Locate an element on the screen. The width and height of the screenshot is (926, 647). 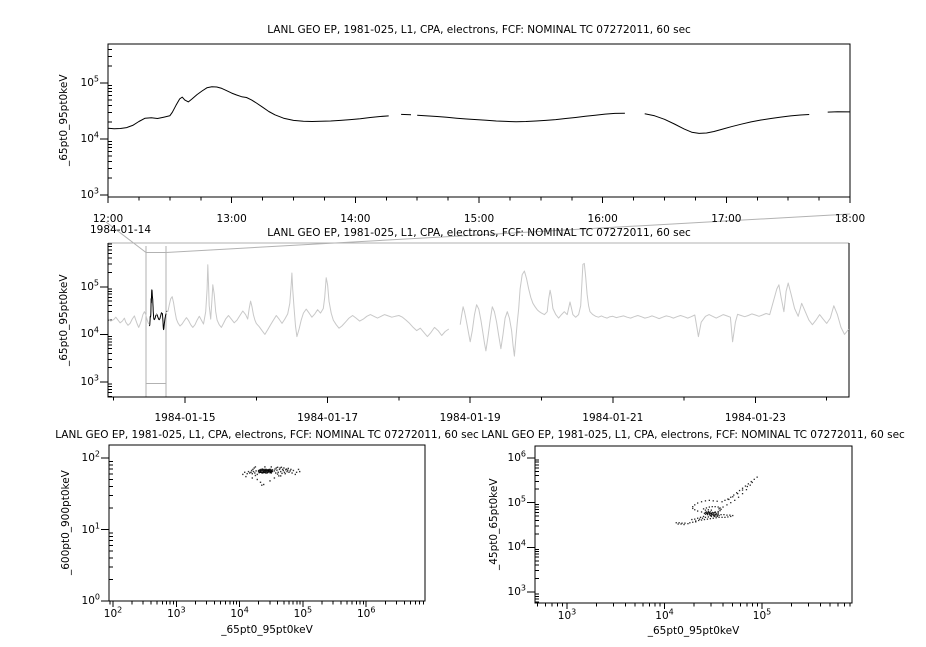
panel1-series-line is located at coordinates (479, 110).